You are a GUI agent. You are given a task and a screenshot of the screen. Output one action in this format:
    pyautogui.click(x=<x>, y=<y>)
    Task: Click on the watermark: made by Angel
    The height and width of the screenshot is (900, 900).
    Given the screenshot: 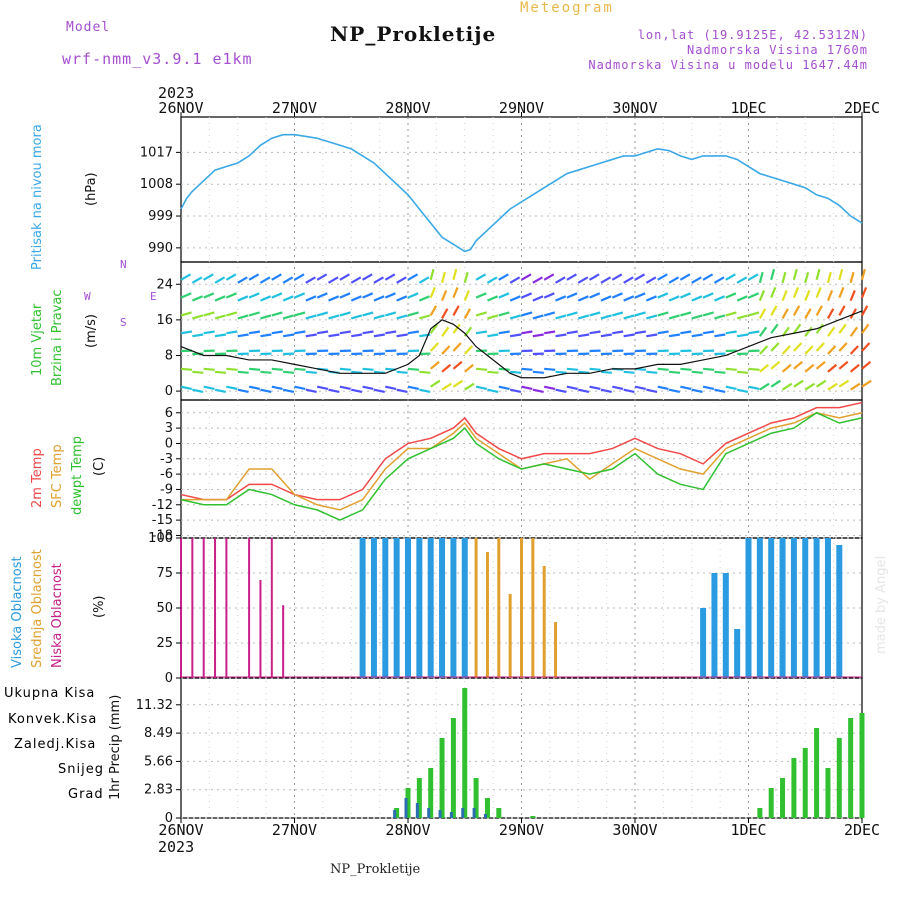 What is the action you would take?
    pyautogui.click(x=881, y=604)
    